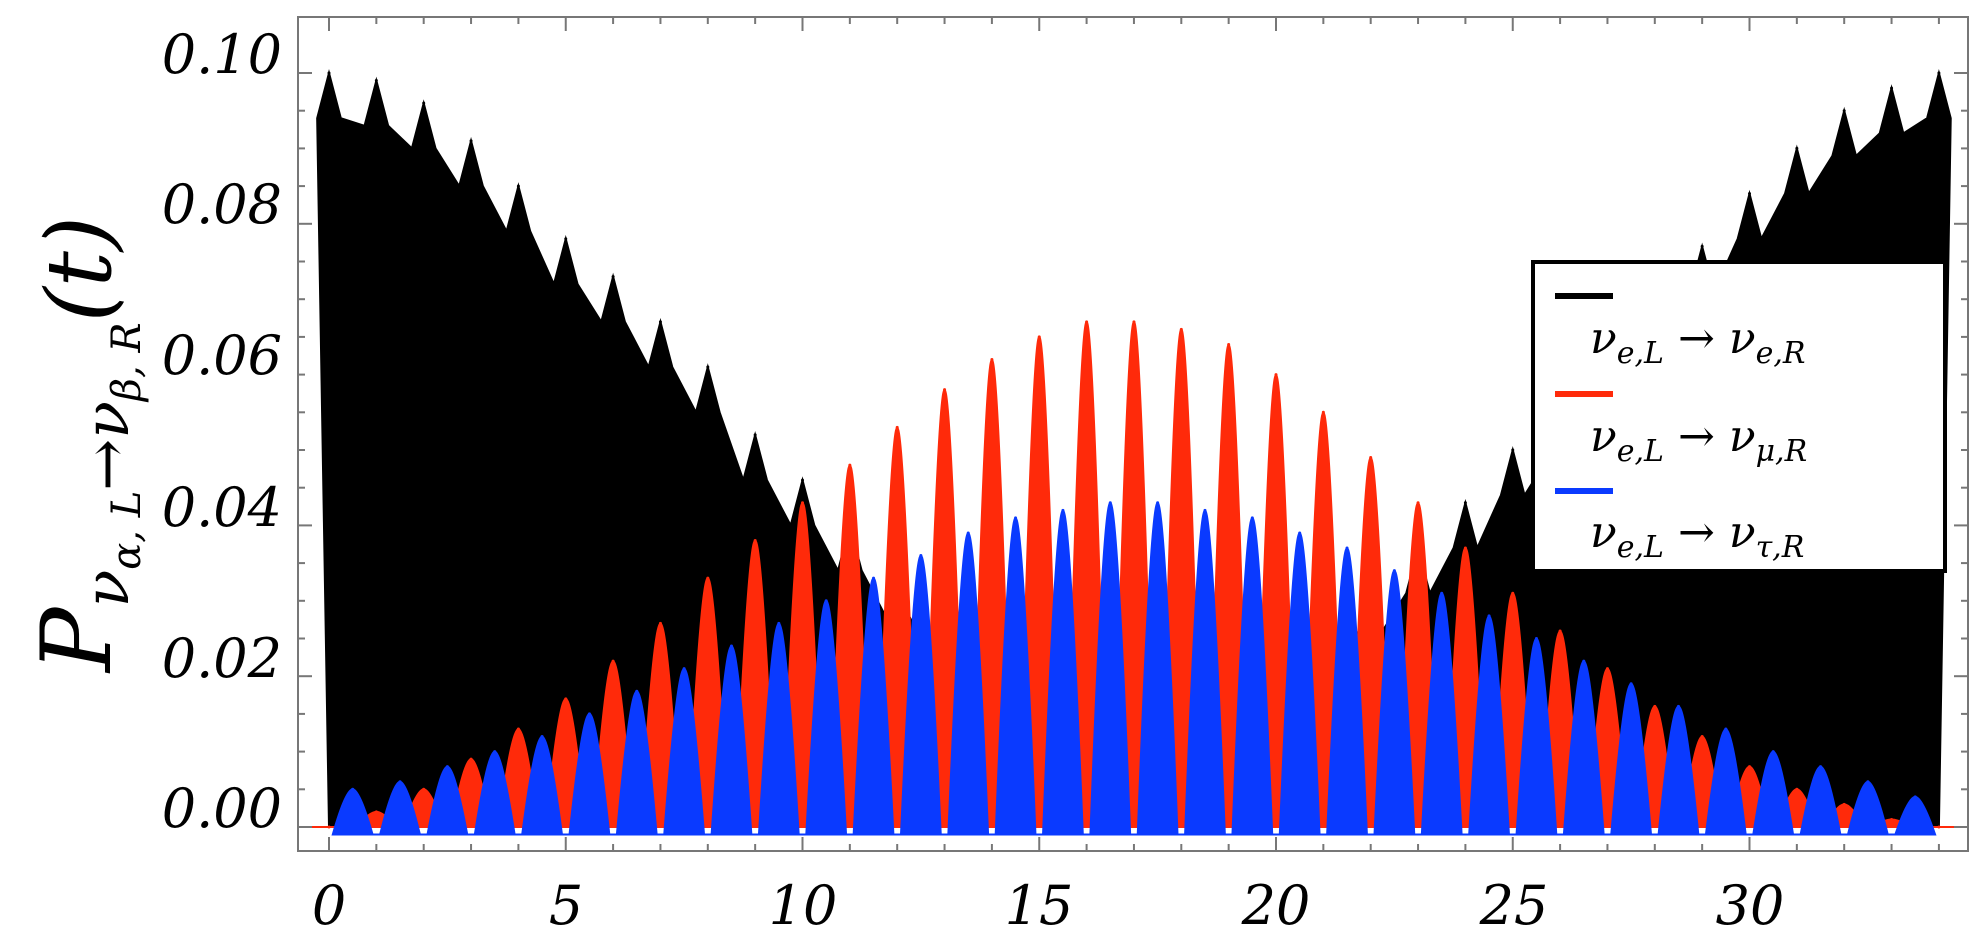 This screenshot has height=933, width=1972. What do you see at coordinates (222, 658) in the screenshot?
I see `y-tick-label: 0.02` at bounding box center [222, 658].